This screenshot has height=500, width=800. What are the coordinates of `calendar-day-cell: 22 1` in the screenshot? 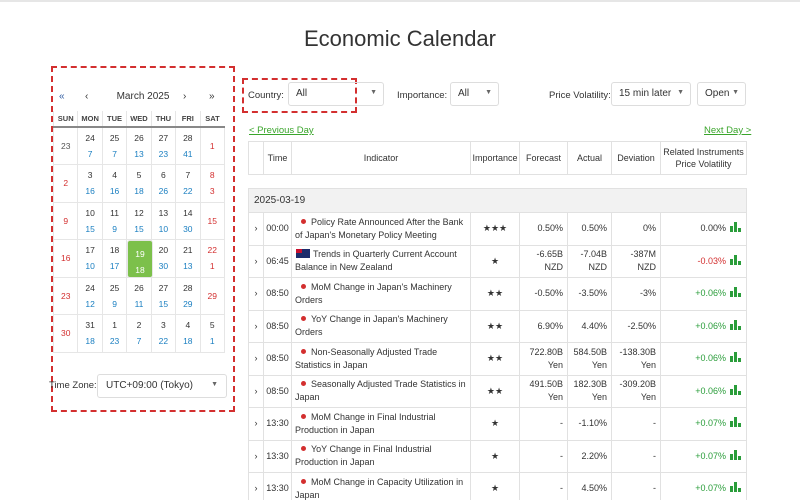 It's located at (212, 258).